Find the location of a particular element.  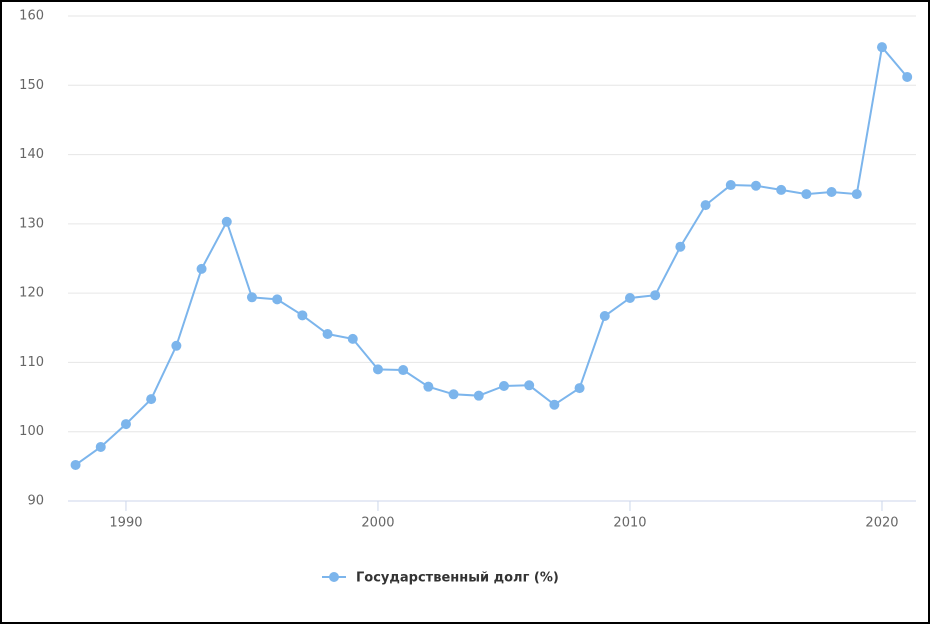

legend-label: Государственный долг (%) is located at coordinates (457, 578).